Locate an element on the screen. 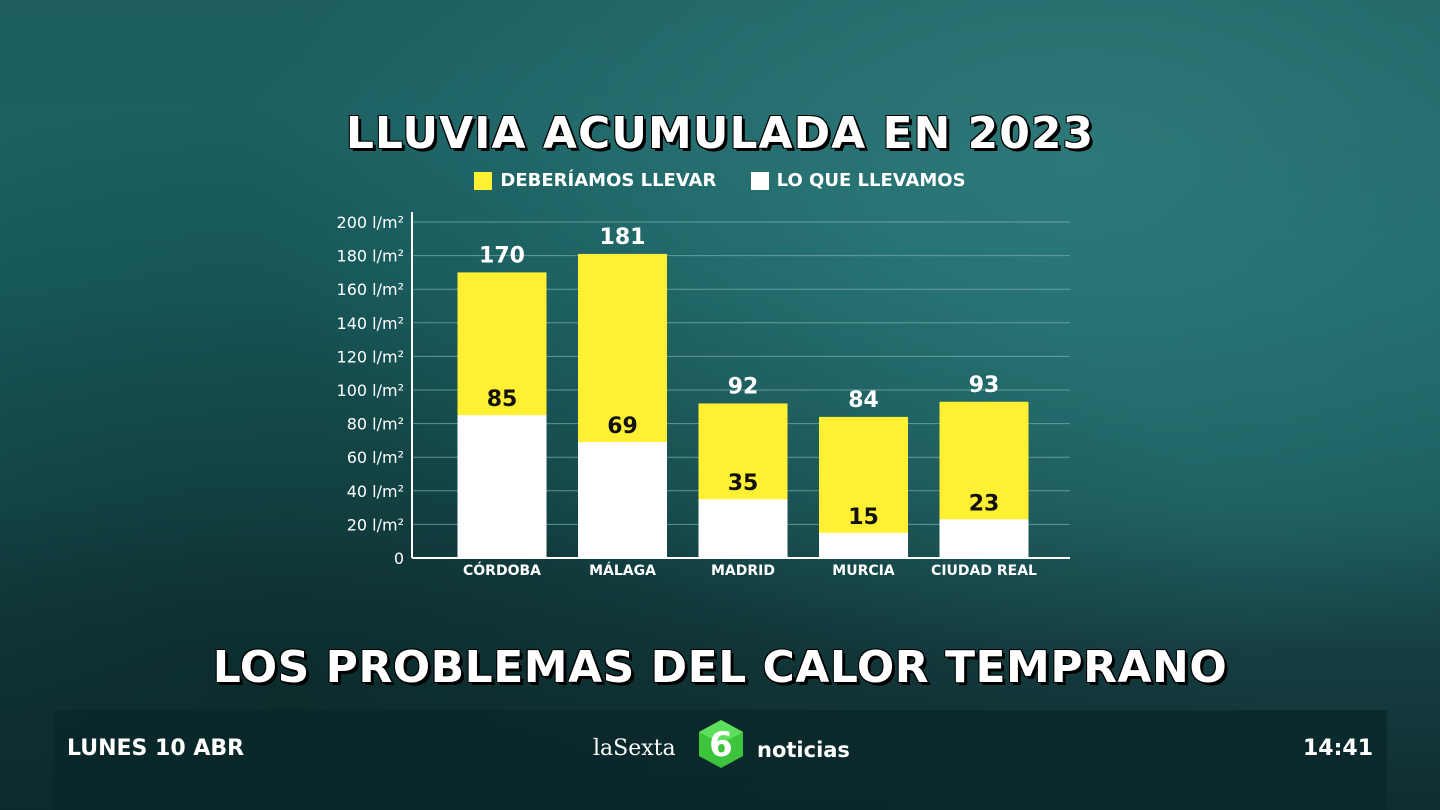 Image resolution: width=1440 pixels, height=810 pixels. legend-swatch-yellow is located at coordinates (483, 180).